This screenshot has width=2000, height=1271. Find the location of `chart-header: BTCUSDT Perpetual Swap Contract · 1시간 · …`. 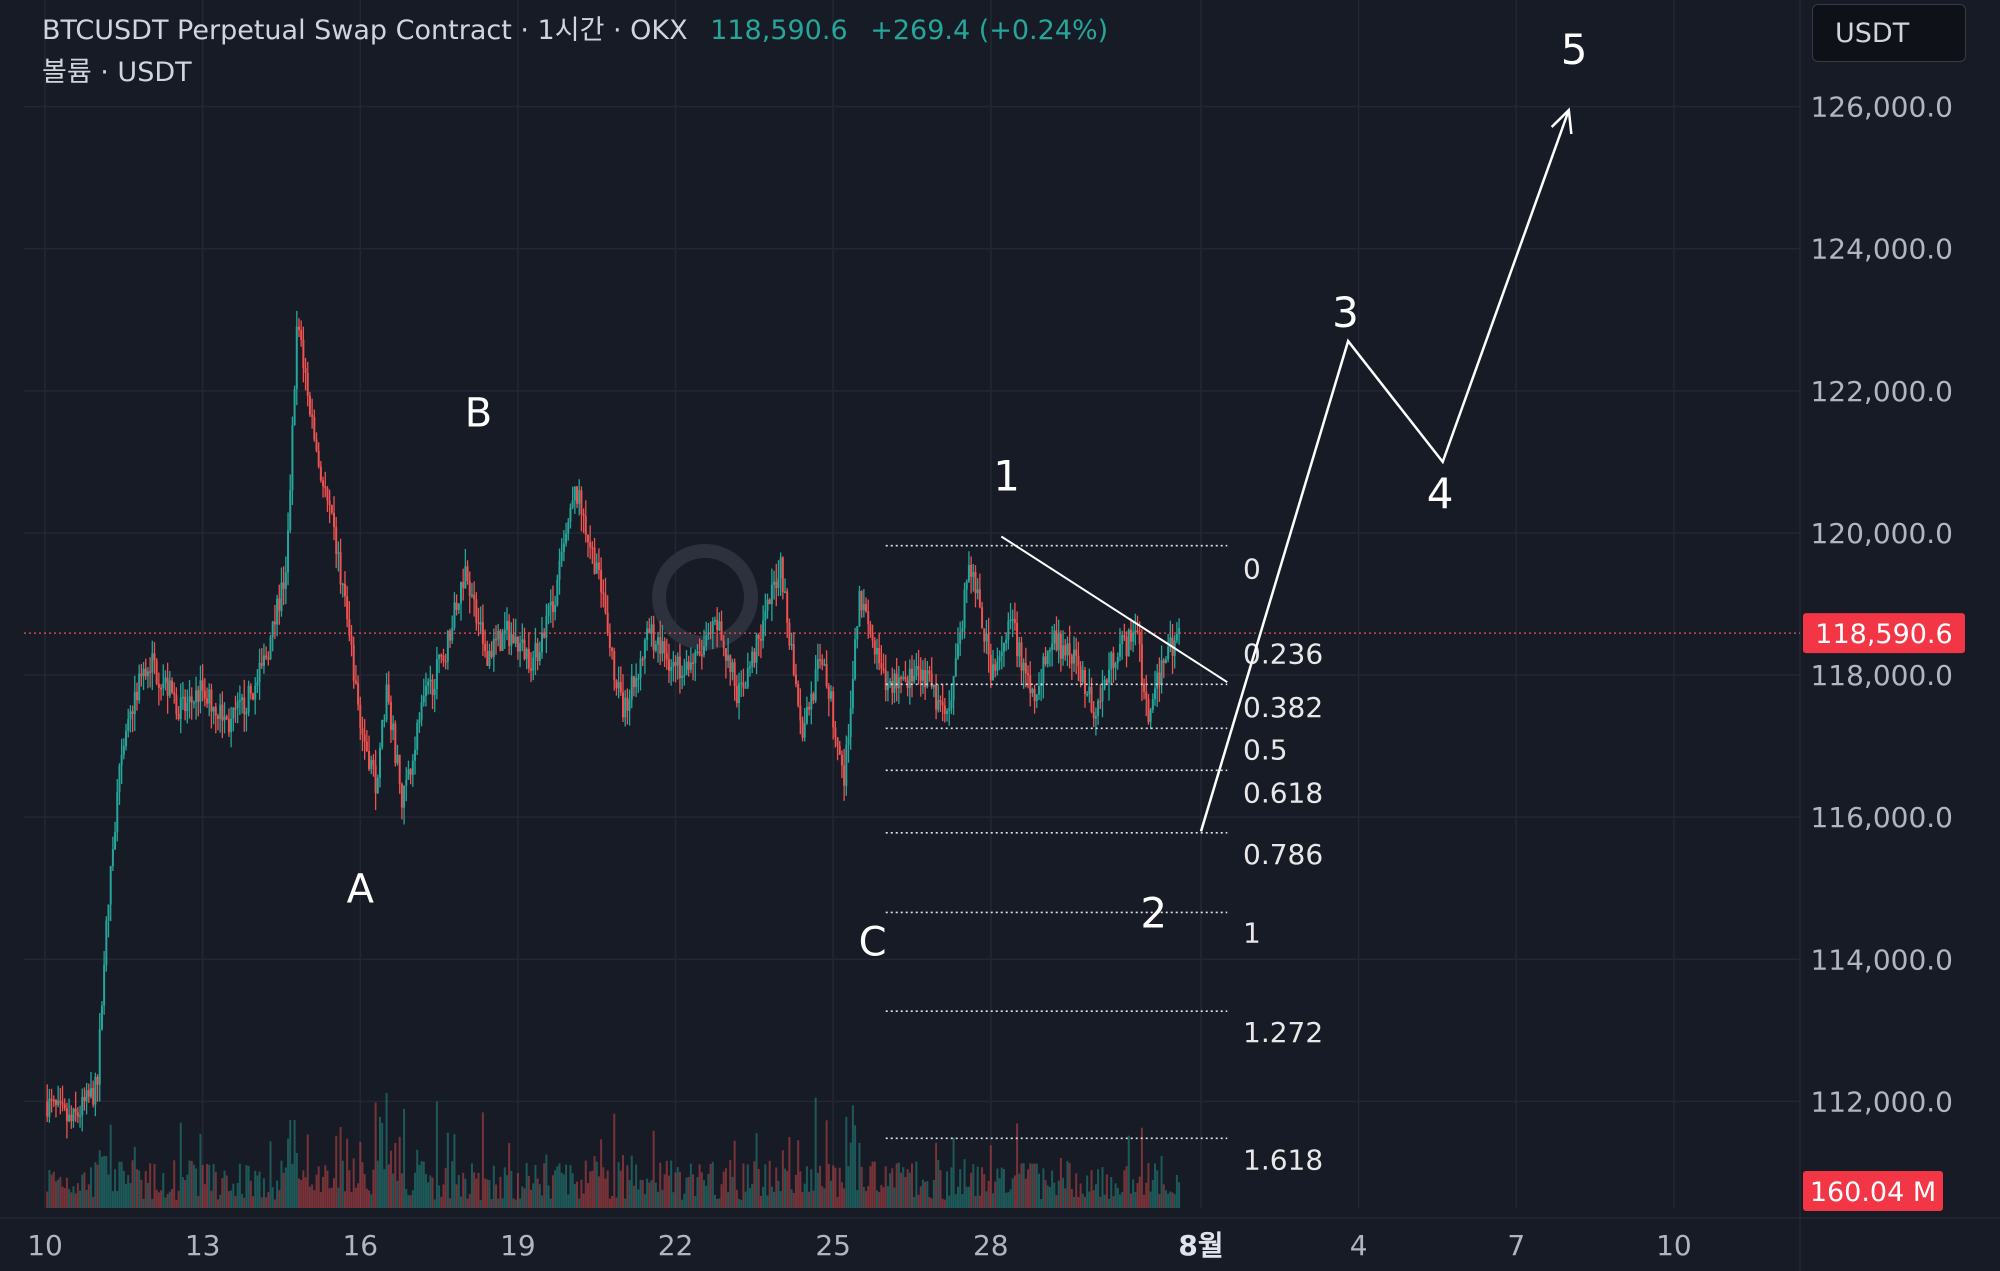

chart-header: BTCUSDT Perpetual Swap Contract · 1시간 · … is located at coordinates (575, 27).